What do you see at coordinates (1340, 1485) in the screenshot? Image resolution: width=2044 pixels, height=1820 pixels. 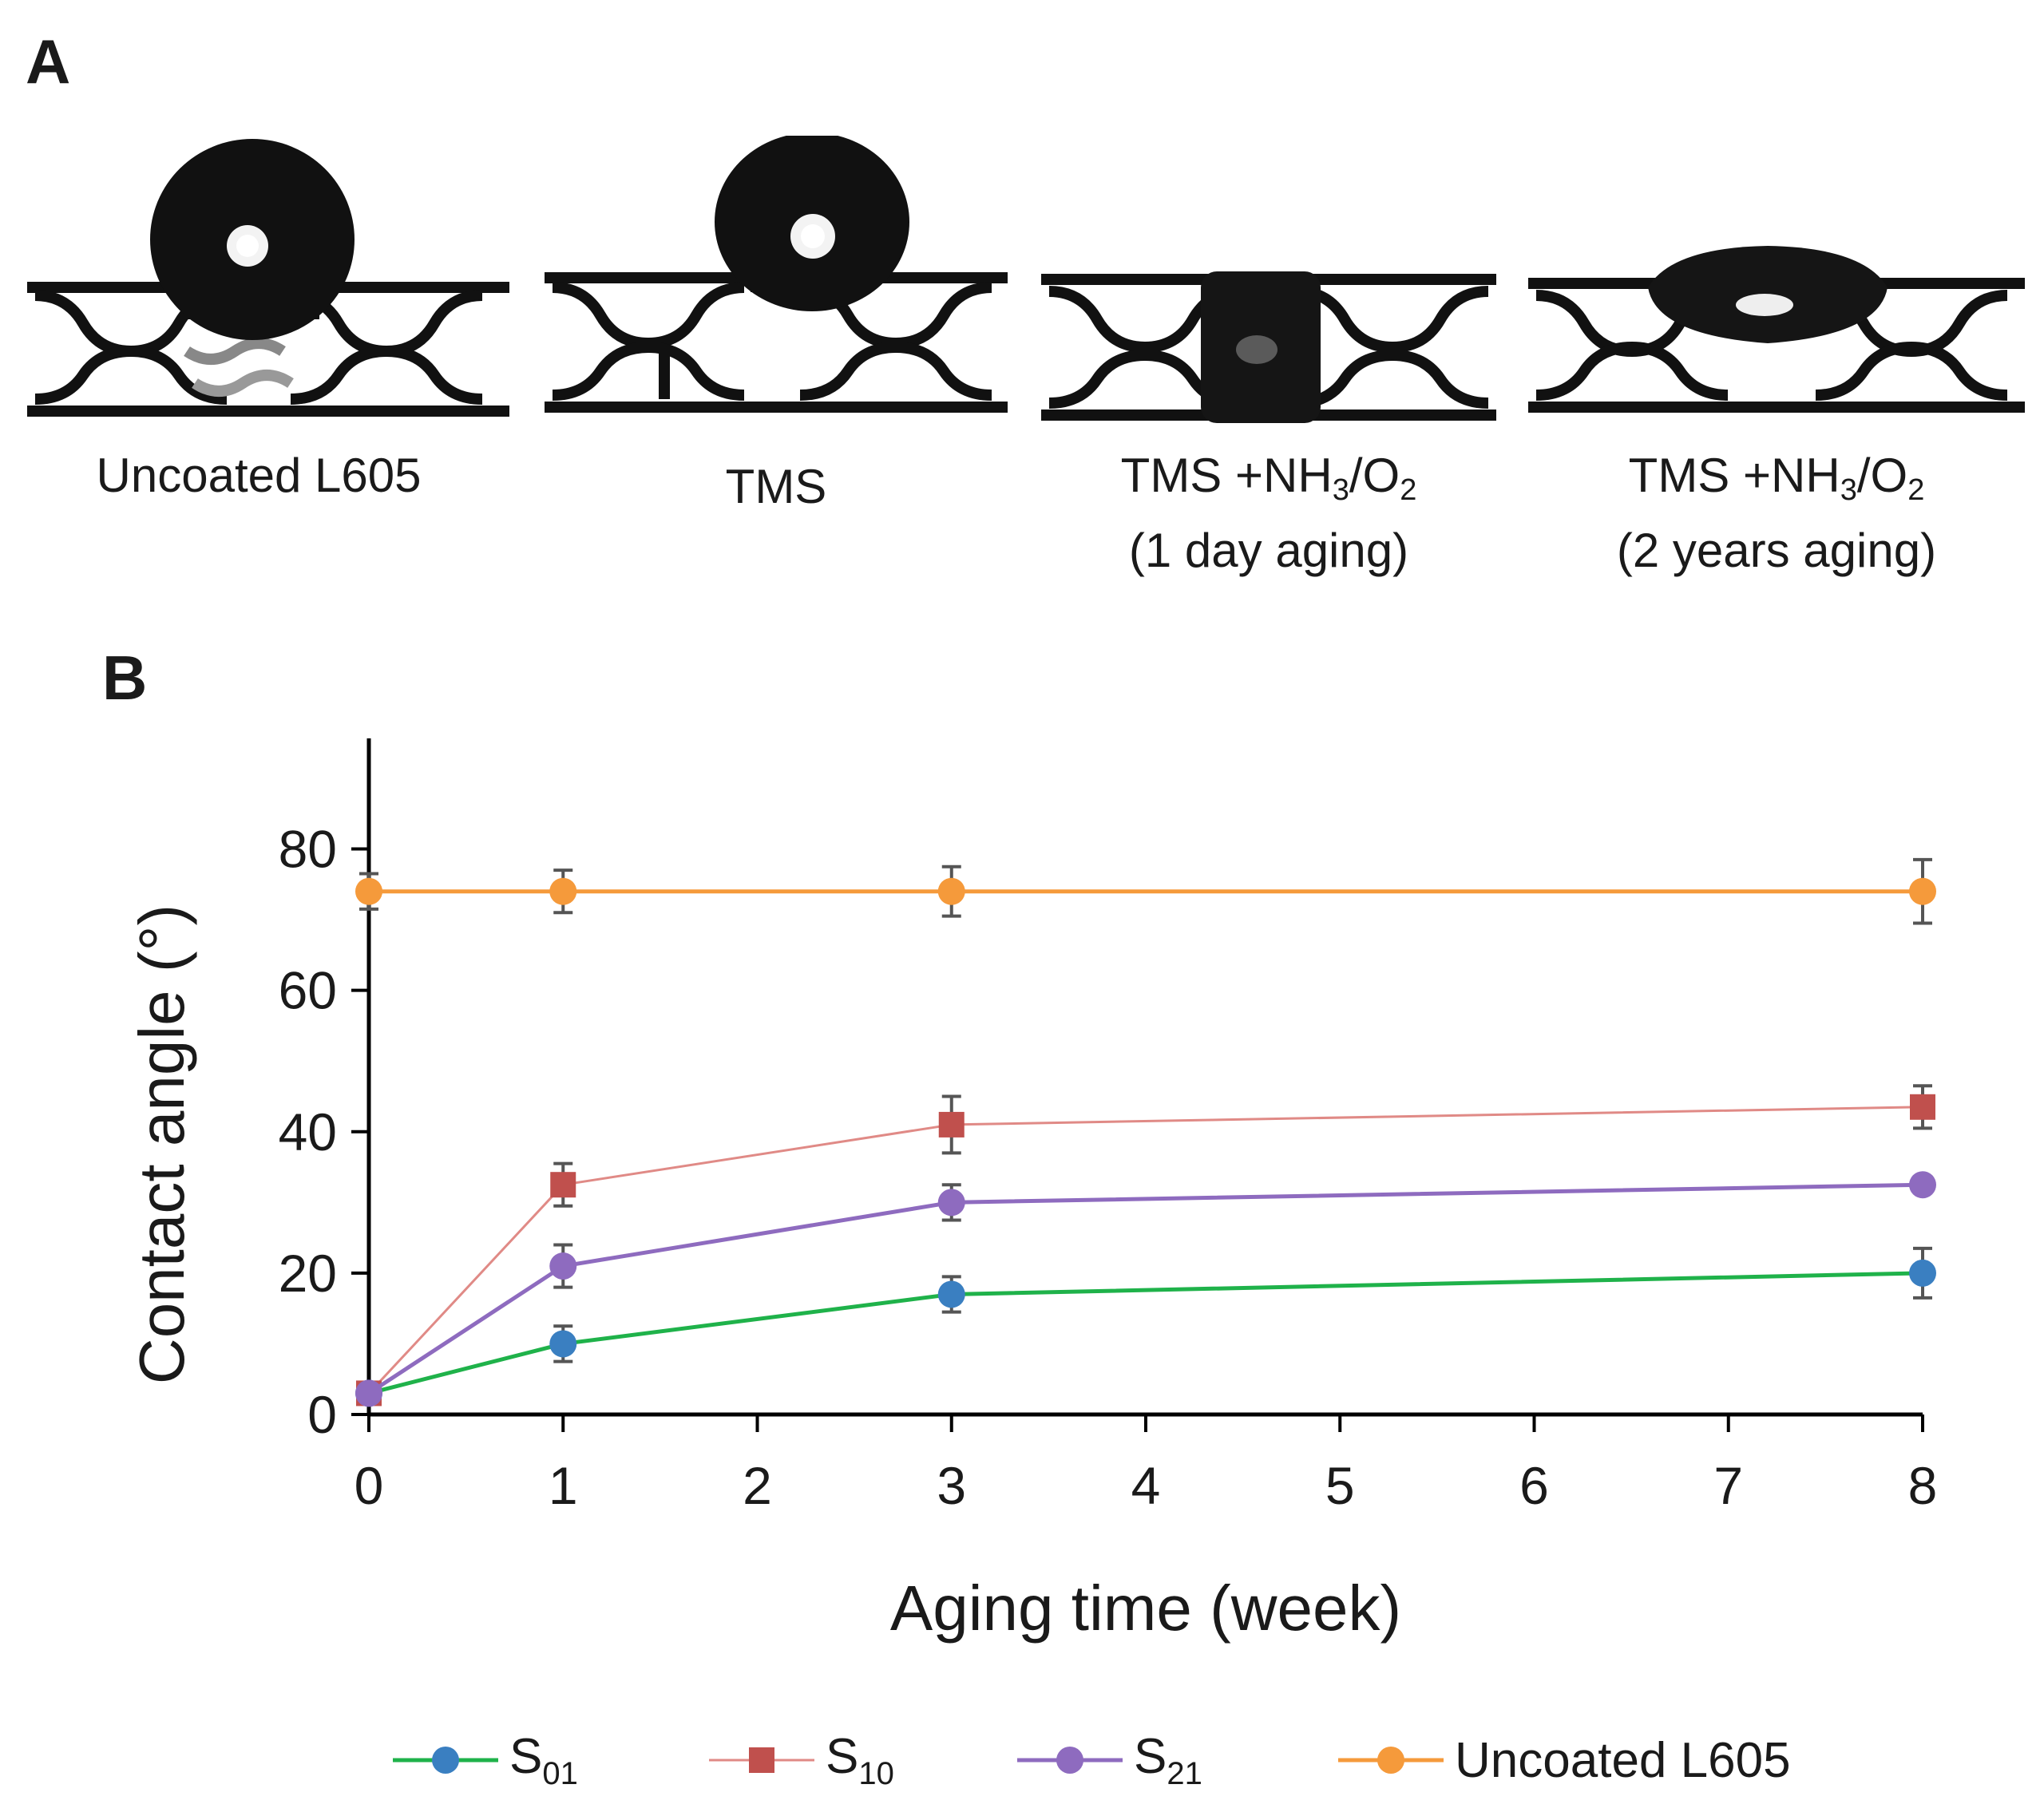 I see `x-tick-label: 5` at bounding box center [1340, 1485].